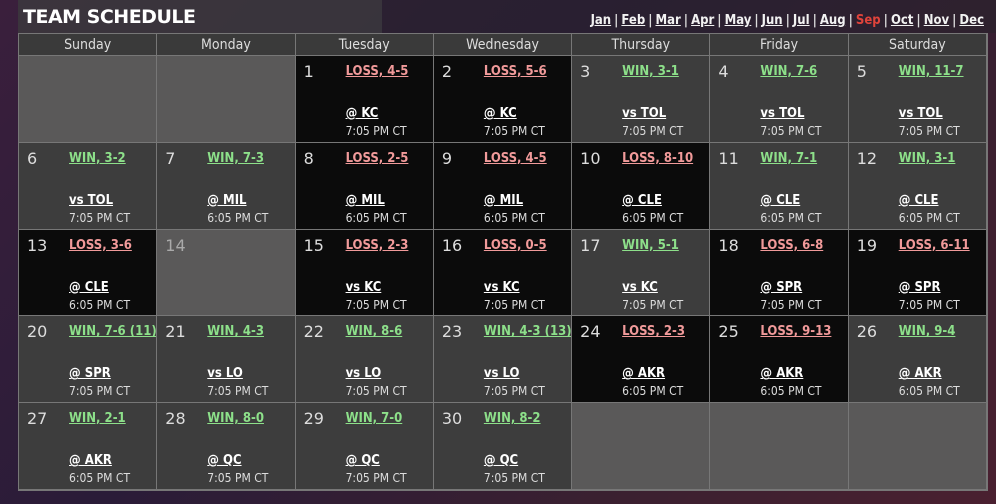  Describe the element at coordinates (235, 419) in the screenshot. I see `game-result-link: WIN, 8-0` at that location.